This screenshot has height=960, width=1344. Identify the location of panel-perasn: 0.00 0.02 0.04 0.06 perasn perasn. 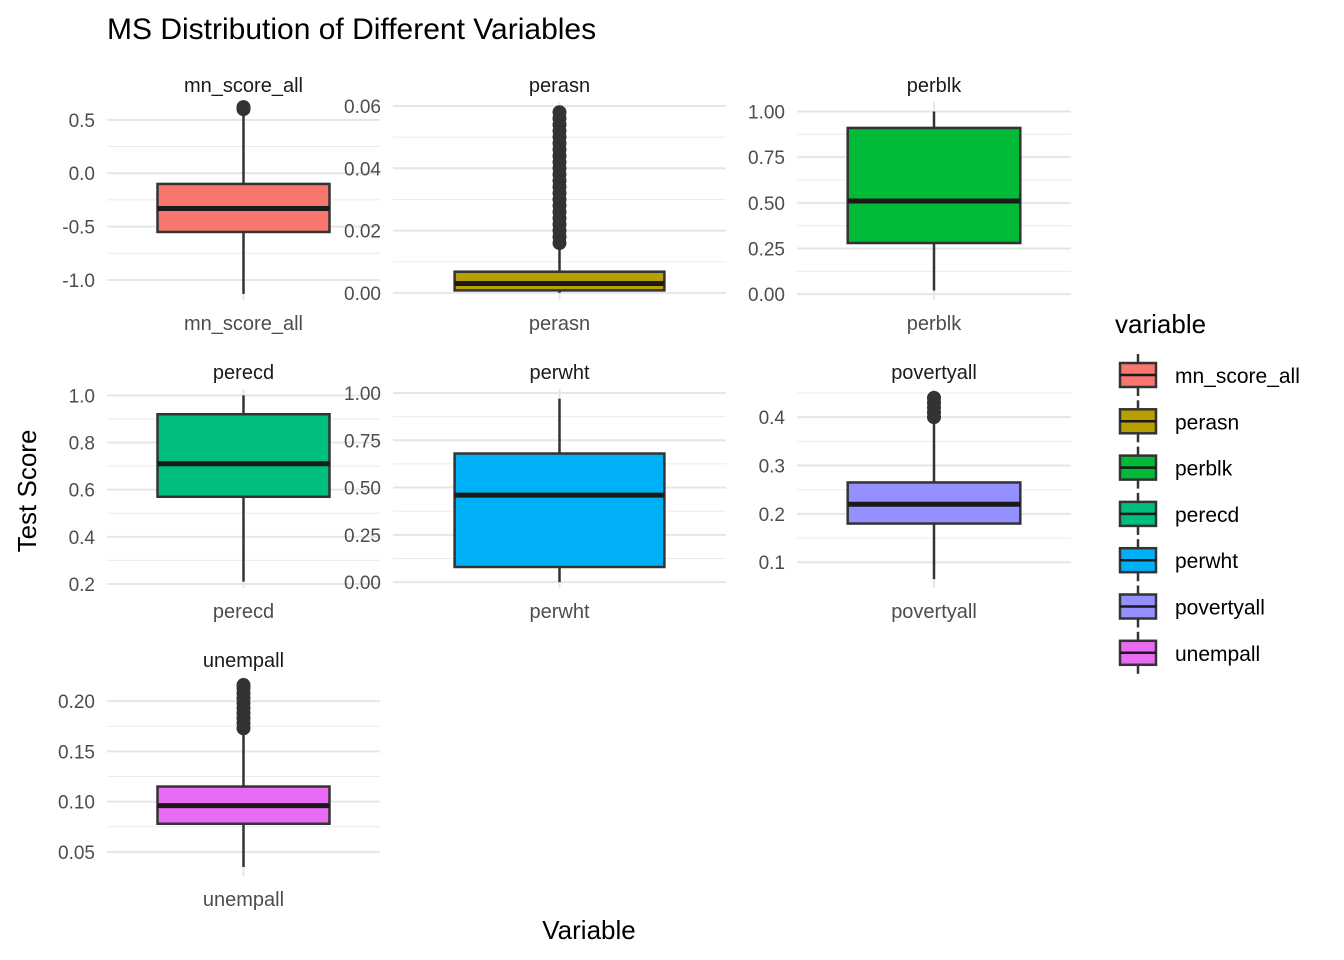
(535, 205).